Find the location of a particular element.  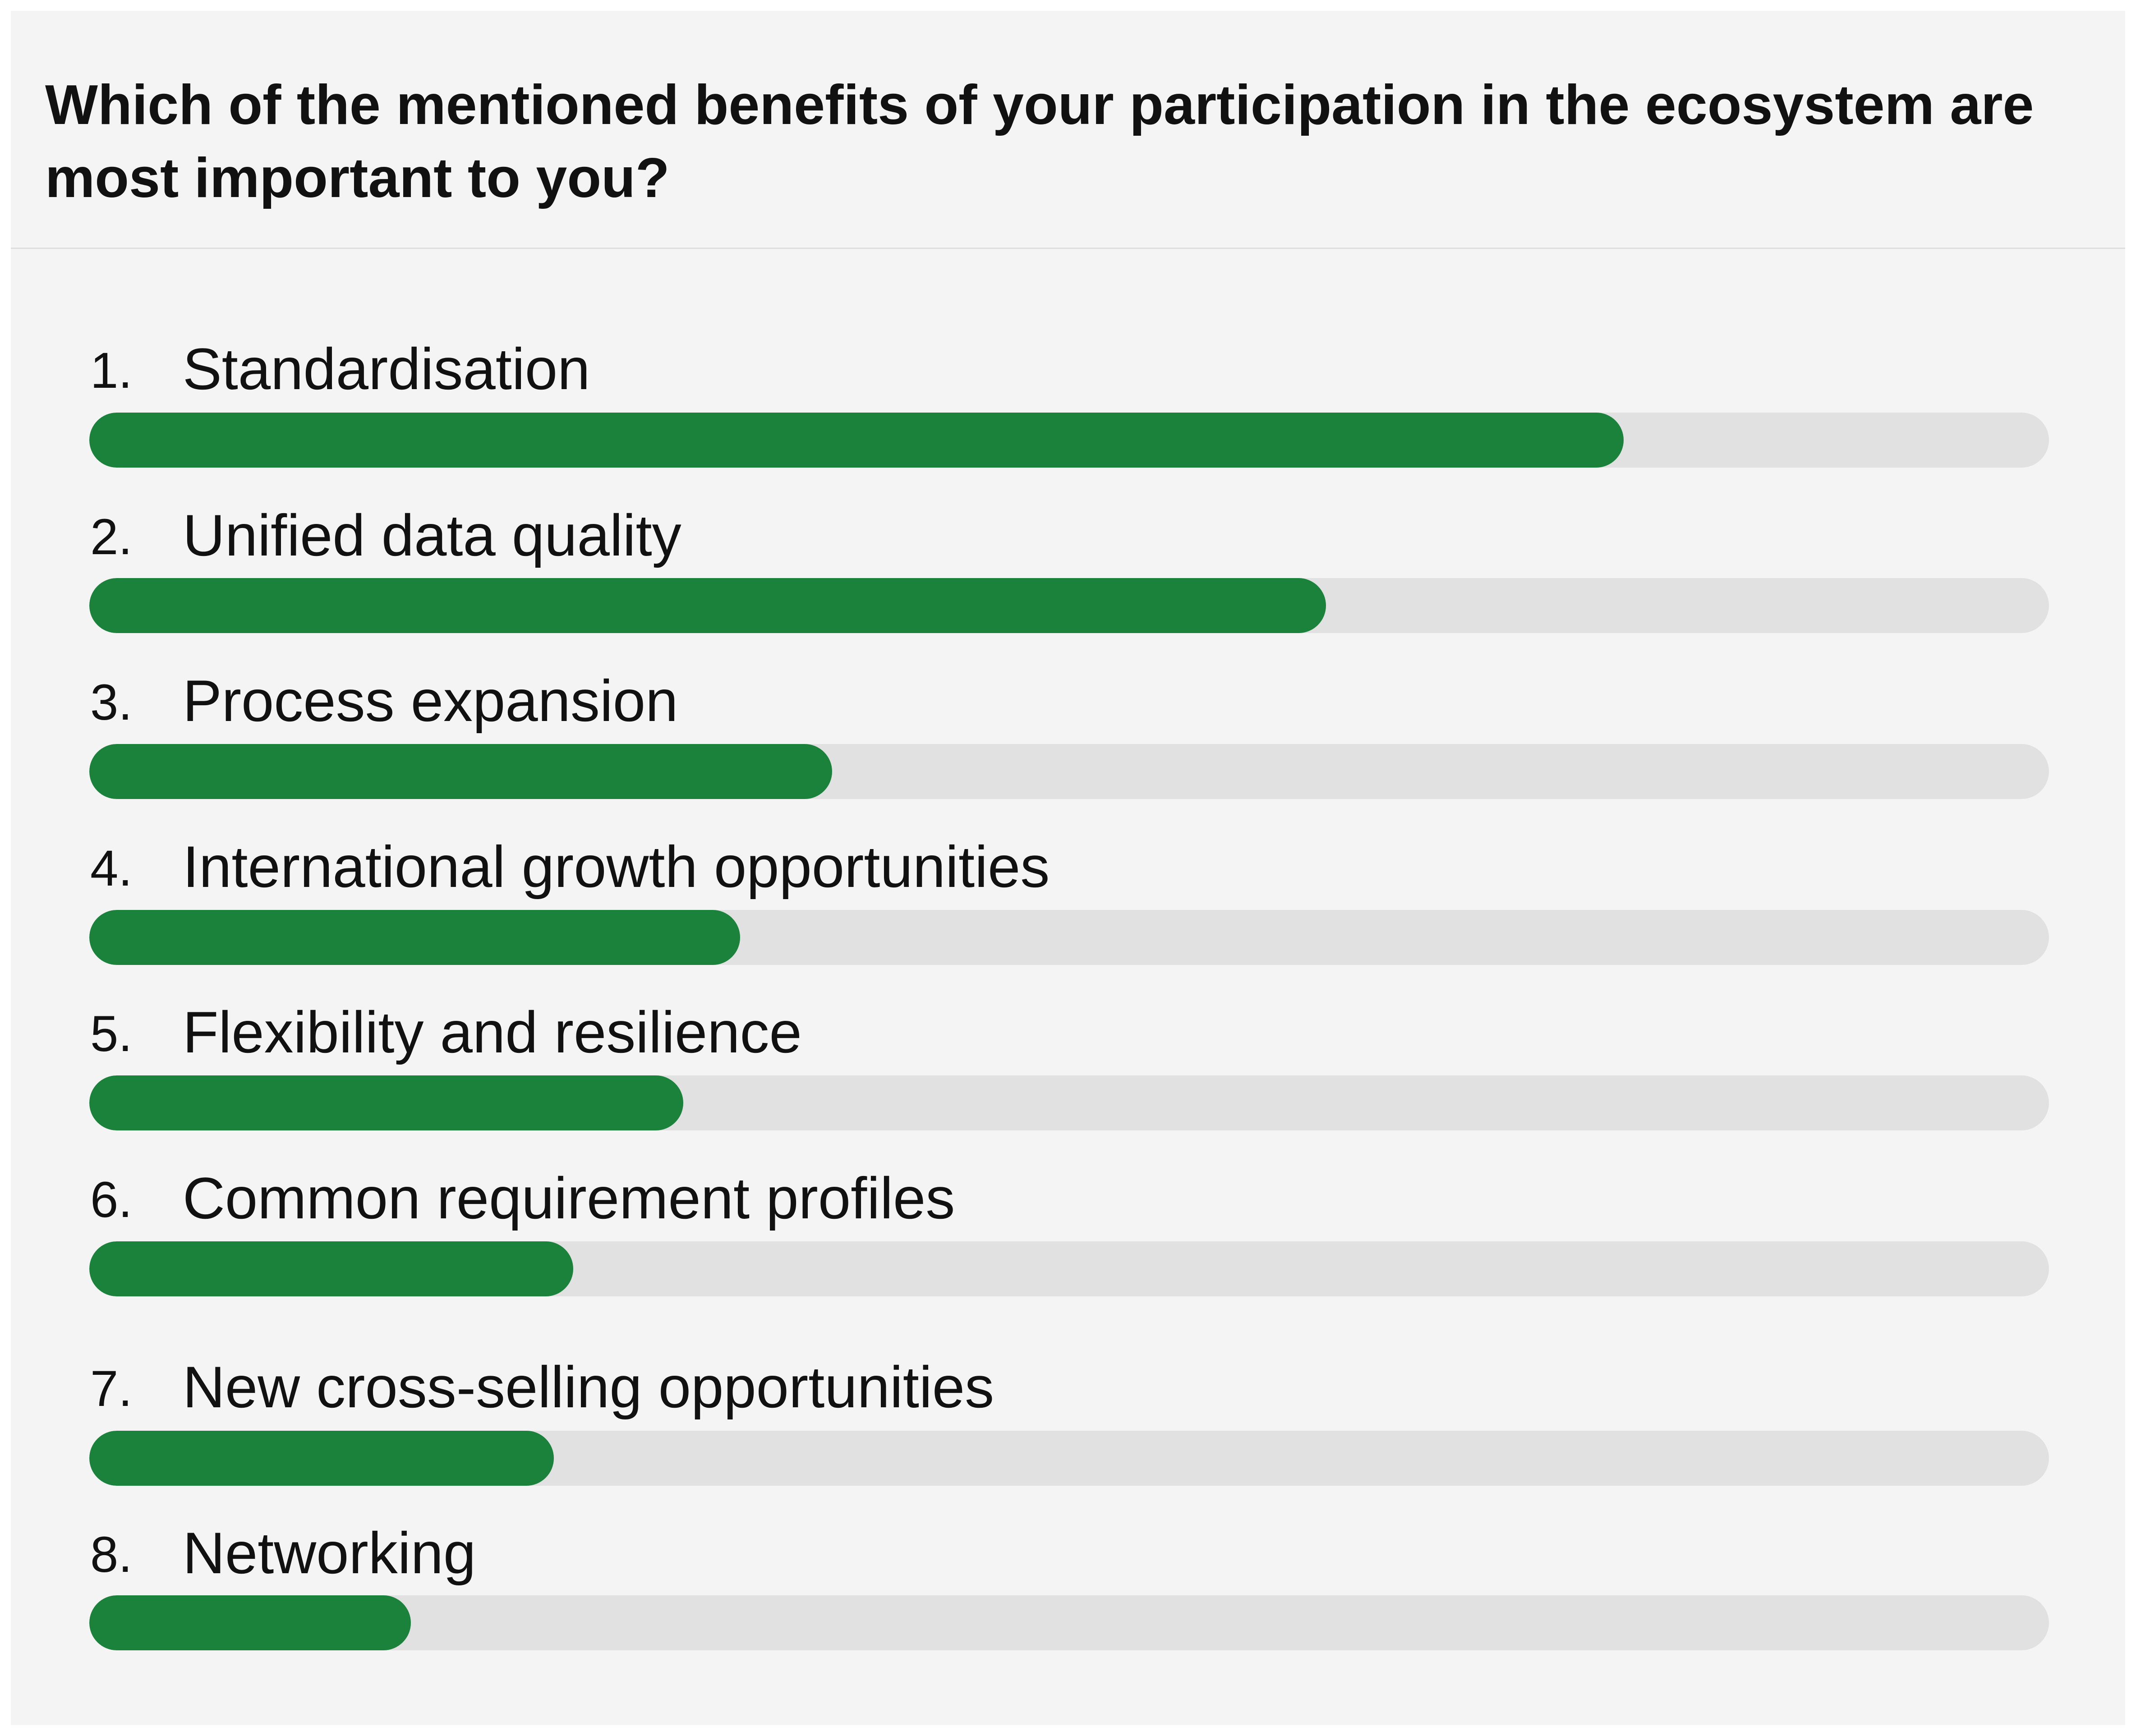

category-label: Networking is located at coordinates (329, 1553).